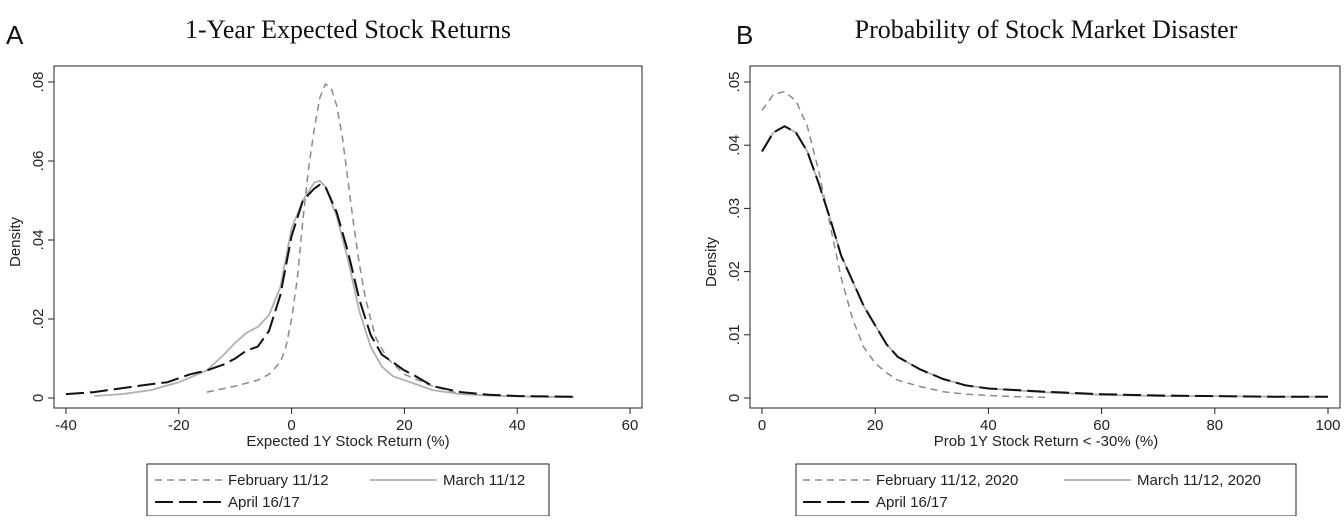 The height and width of the screenshot is (521, 1344). I want to click on legend-box, so click(348, 490).